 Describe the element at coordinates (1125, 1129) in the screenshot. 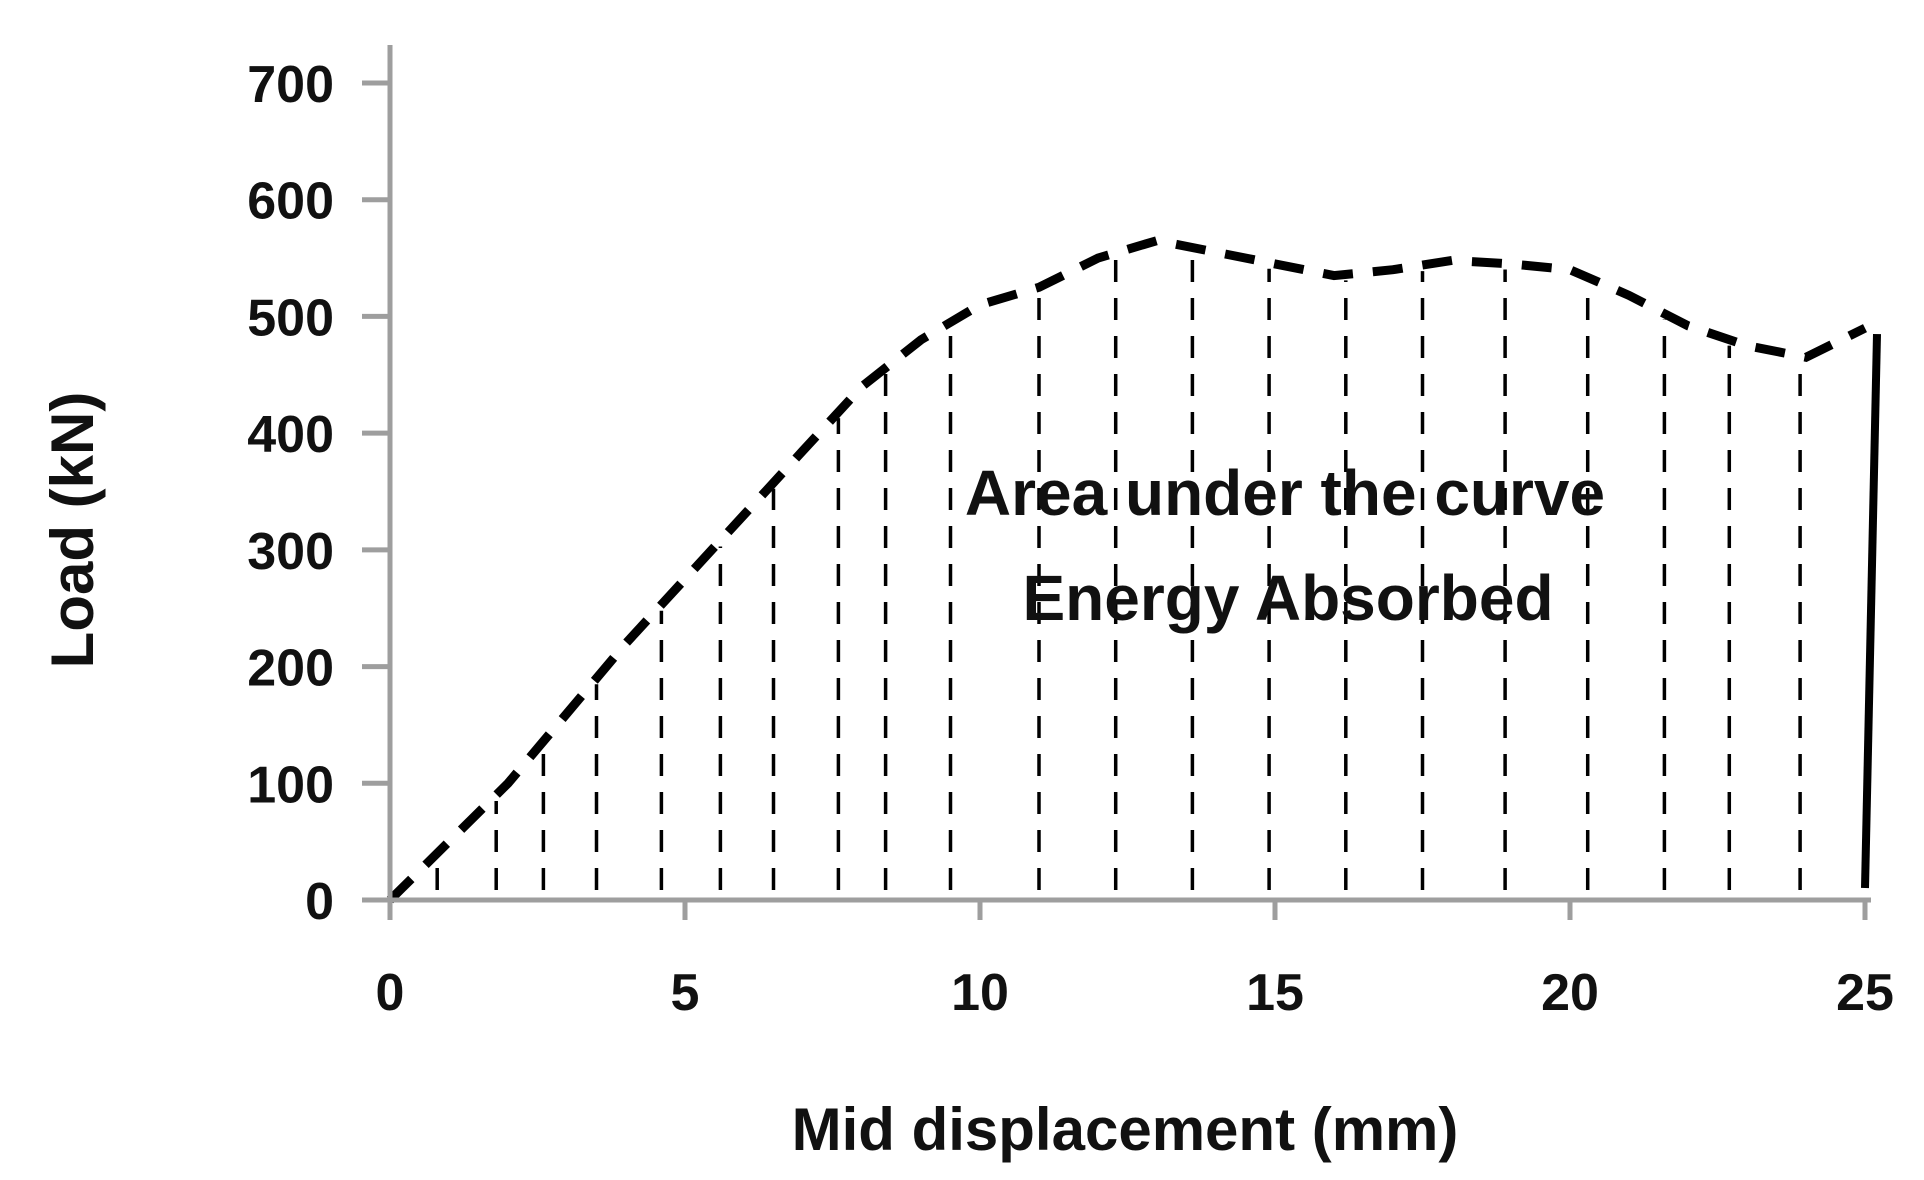

I see `x-axis-title: Mid displacement (mm)` at that location.